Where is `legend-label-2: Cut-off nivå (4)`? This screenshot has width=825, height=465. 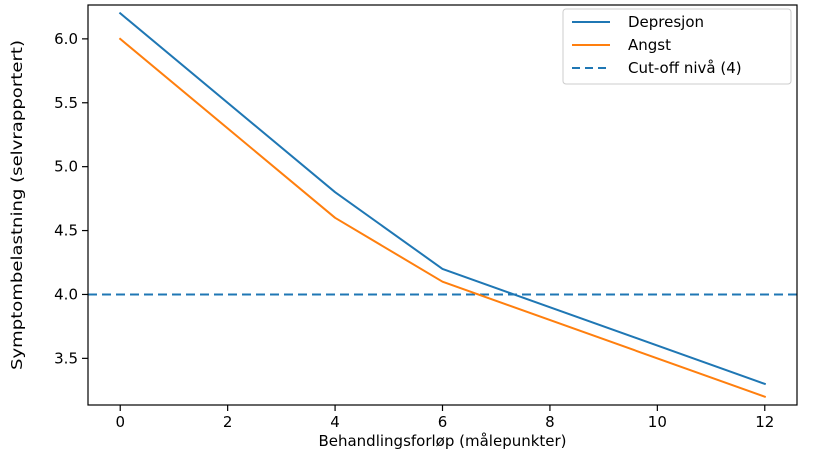
legend-label-2: Cut-off nivå (4) is located at coordinates (685, 68).